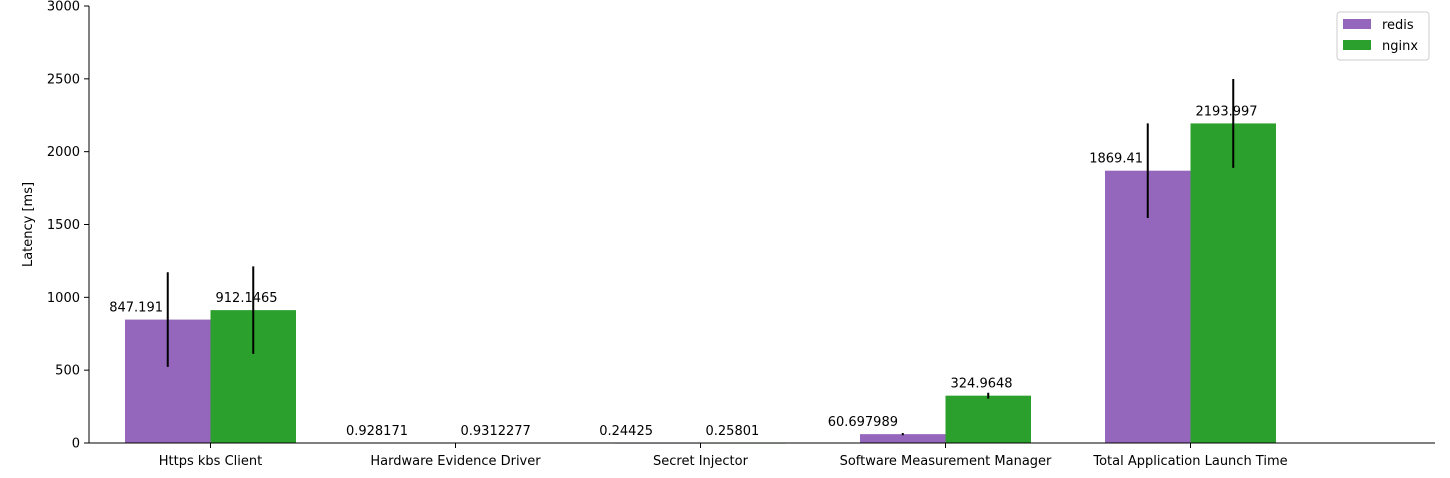 The width and height of the screenshot is (1450, 478). Describe the element at coordinates (455, 461) in the screenshot. I see `x-tick-label: Hardware Evidence Driver` at that location.